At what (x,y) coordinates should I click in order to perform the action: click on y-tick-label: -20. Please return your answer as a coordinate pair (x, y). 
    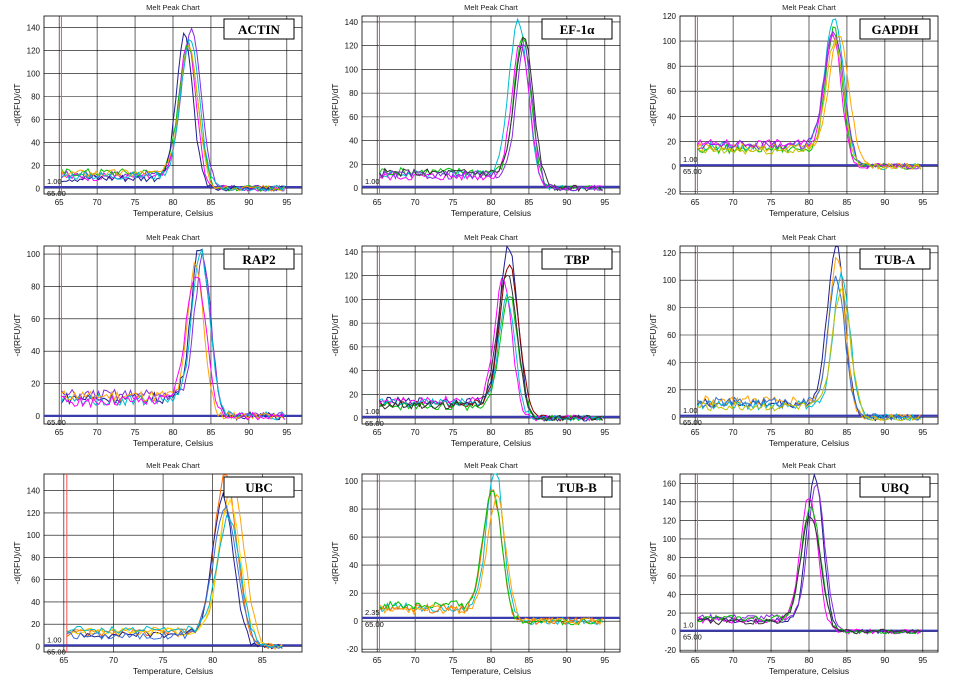
    Looking at the image, I should click on (670, 650).